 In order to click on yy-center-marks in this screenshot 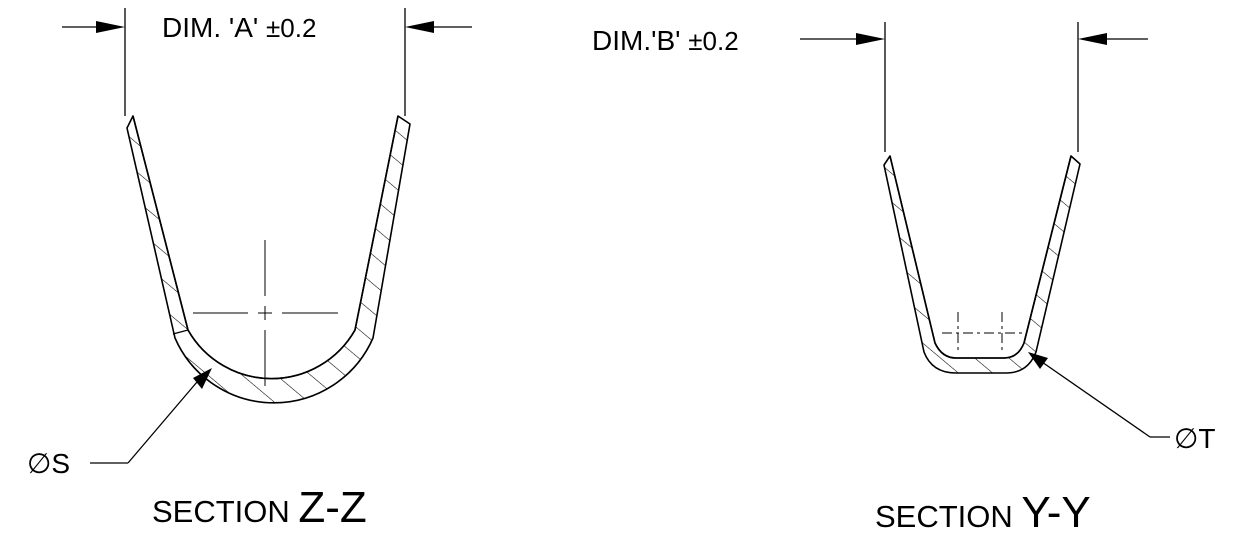, I will do `click(983, 331)`.